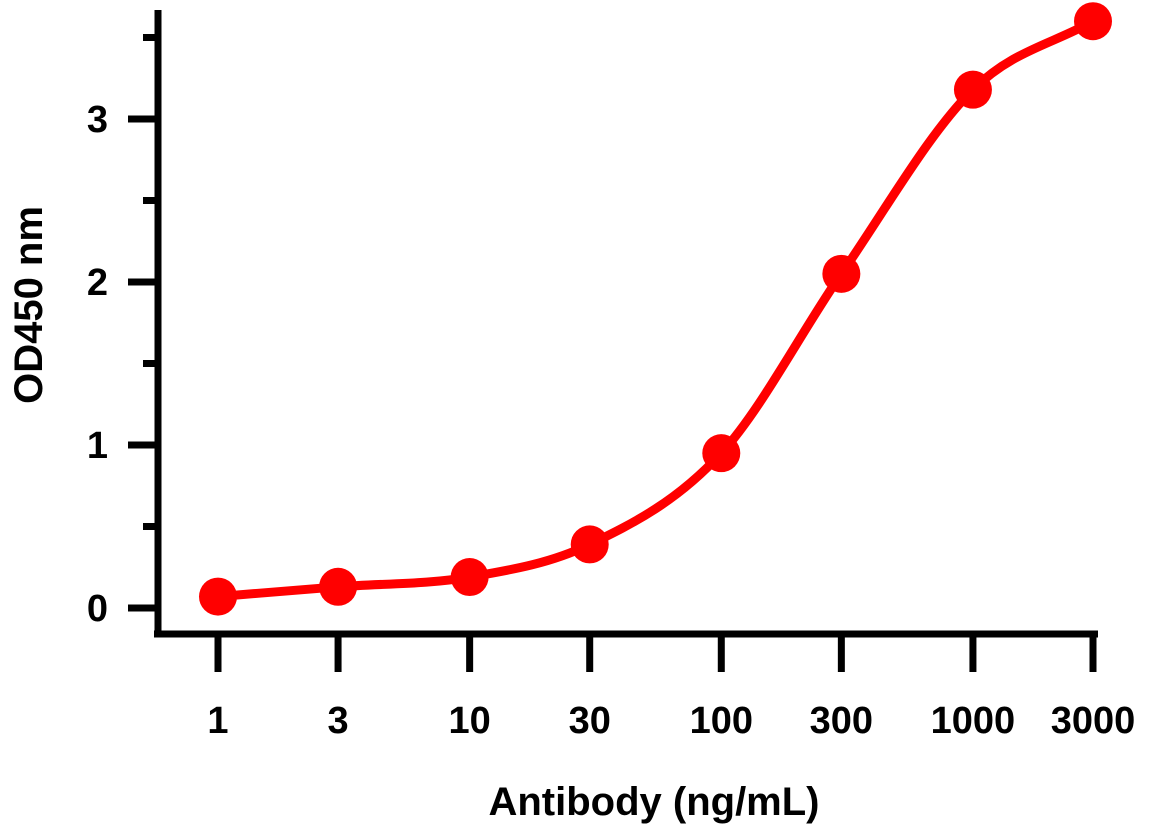 This screenshot has width=1151, height=837. I want to click on x-tick-label: 1000, so click(973, 721).